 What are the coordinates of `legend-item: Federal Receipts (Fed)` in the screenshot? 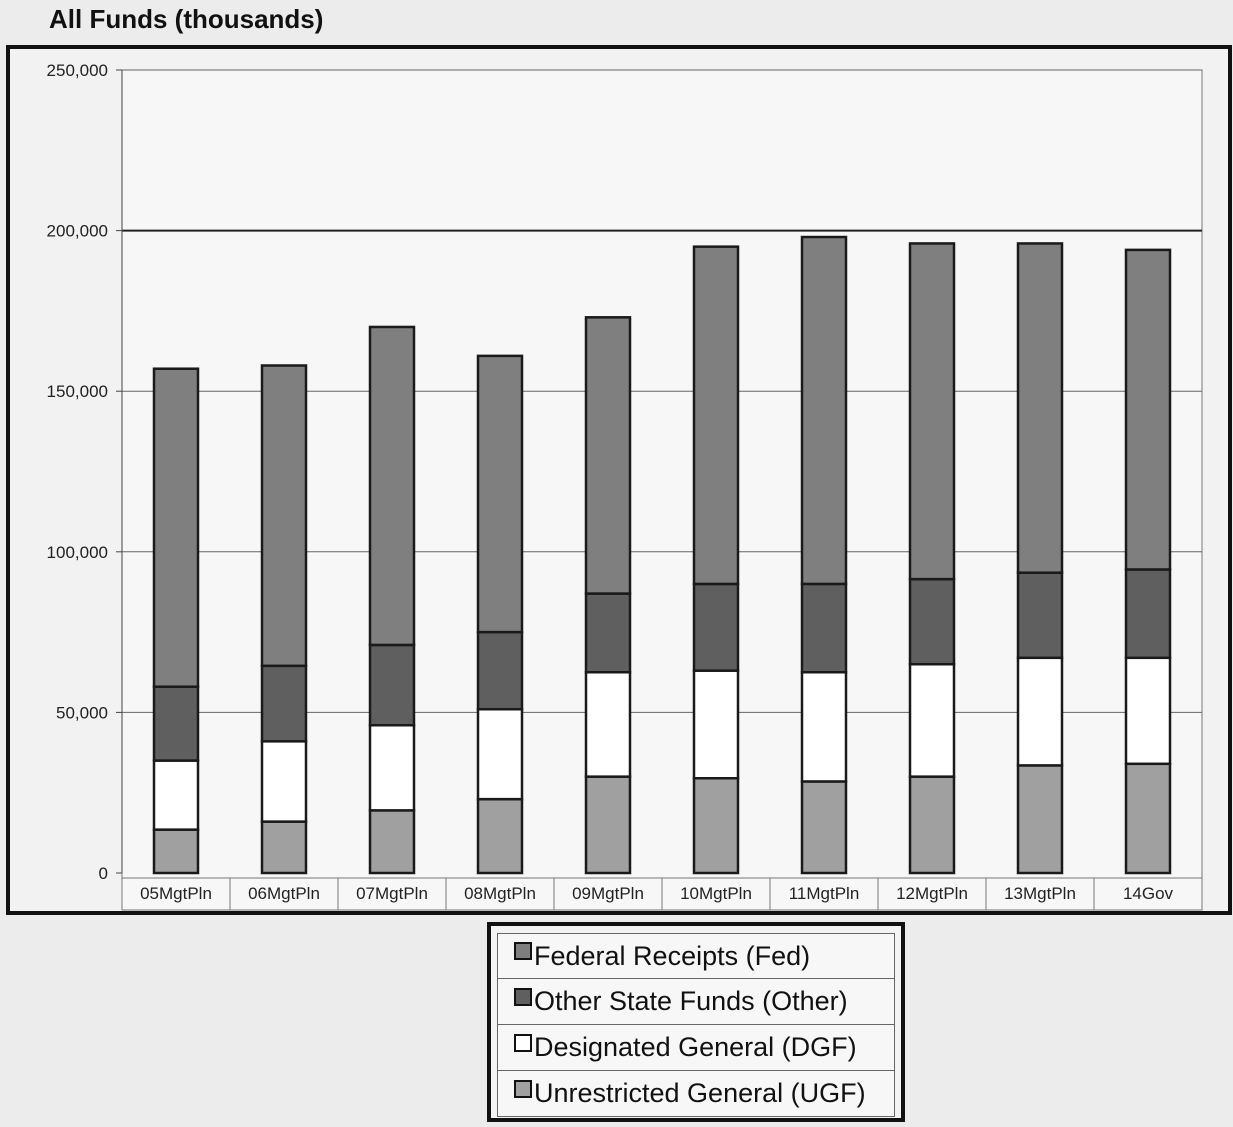 It's located at (696, 956).